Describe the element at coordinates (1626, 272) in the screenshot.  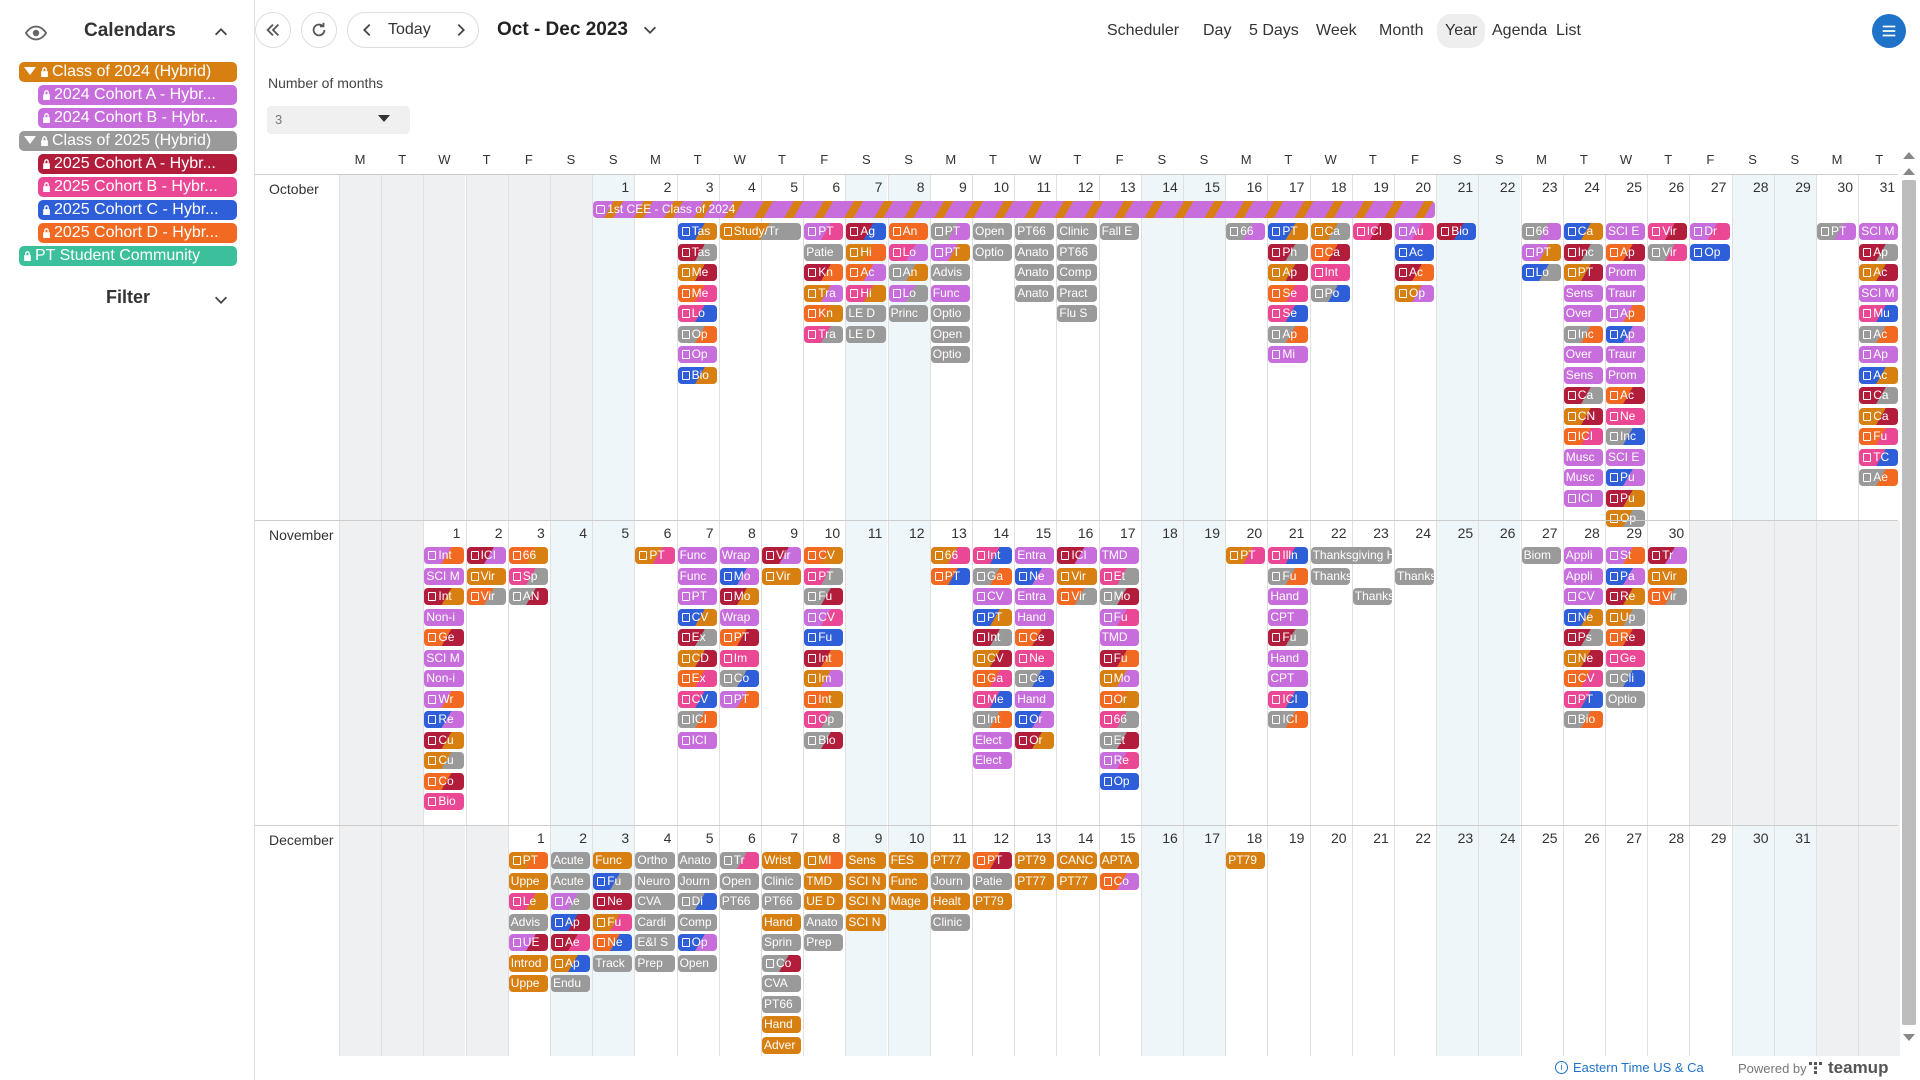
I see `calendar-event: Prom` at that location.